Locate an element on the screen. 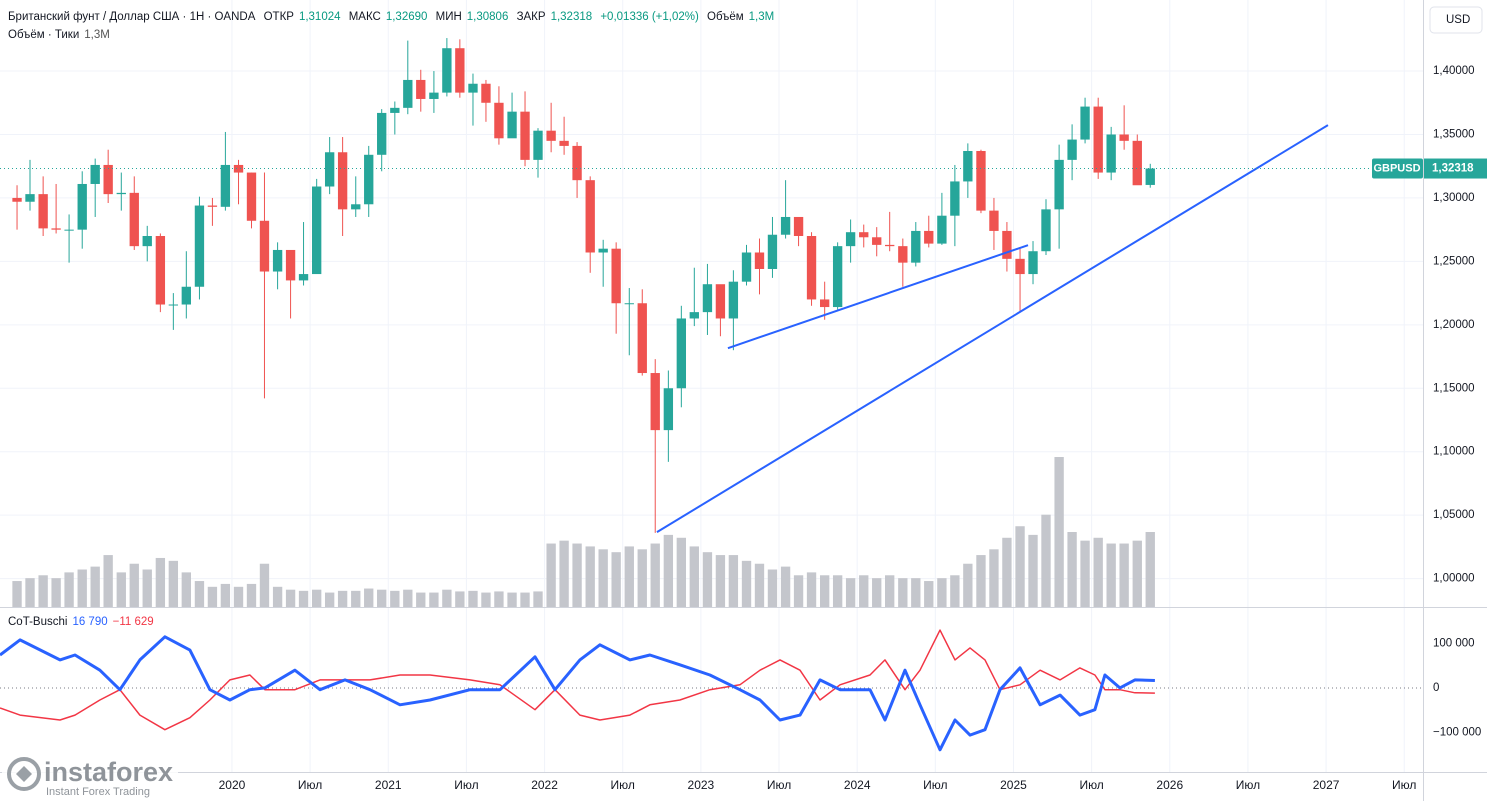  cot-y-tick-label: −100 000 is located at coordinates (1457, 732).